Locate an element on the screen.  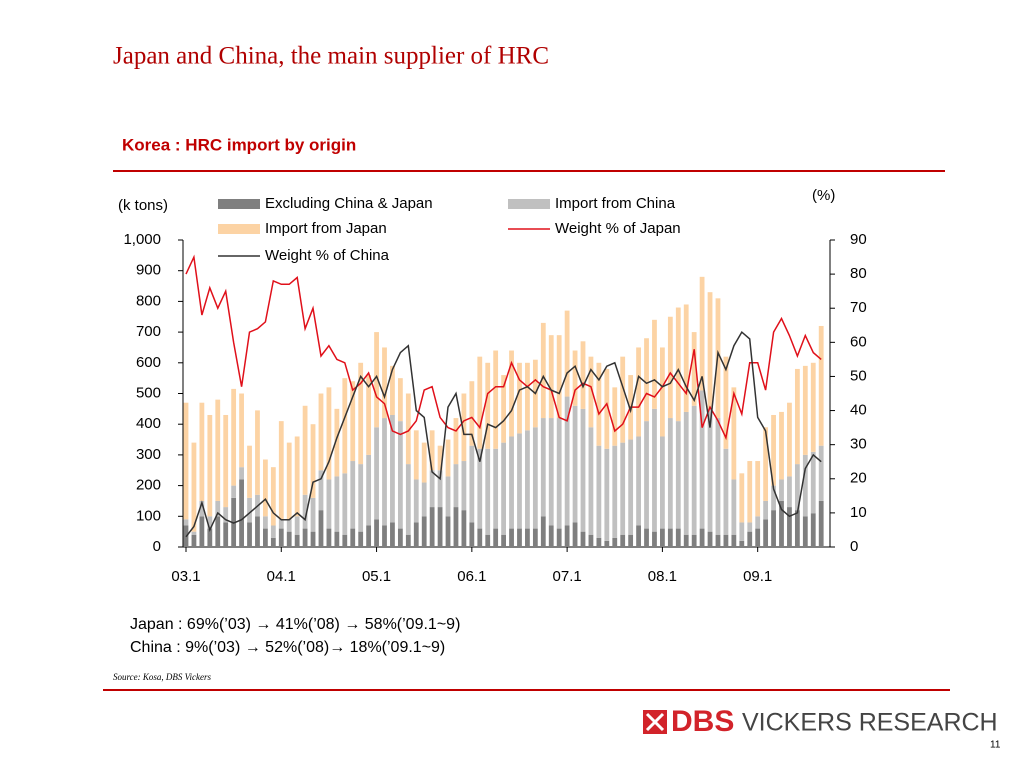
y-tick-label: 300 is located at coordinates (148, 454).